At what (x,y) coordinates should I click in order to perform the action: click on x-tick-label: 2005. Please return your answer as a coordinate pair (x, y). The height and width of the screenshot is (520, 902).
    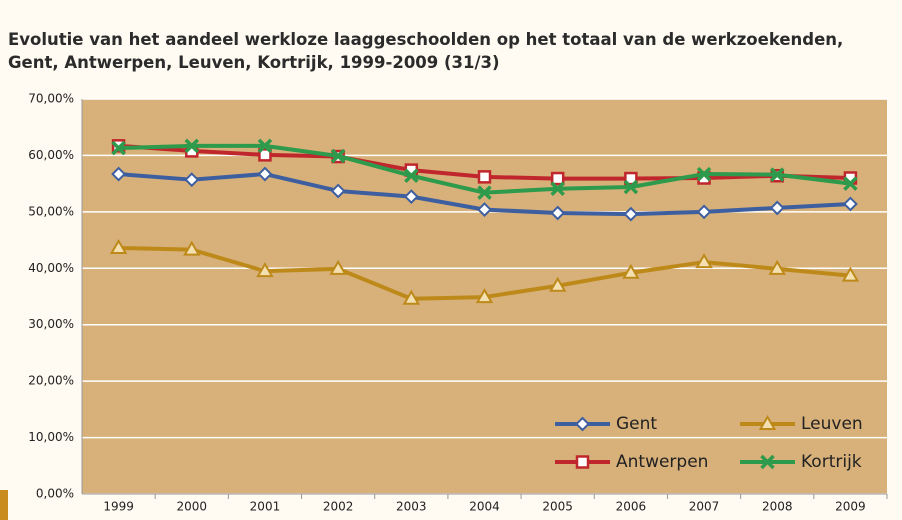
    Looking at the image, I should click on (557, 507).